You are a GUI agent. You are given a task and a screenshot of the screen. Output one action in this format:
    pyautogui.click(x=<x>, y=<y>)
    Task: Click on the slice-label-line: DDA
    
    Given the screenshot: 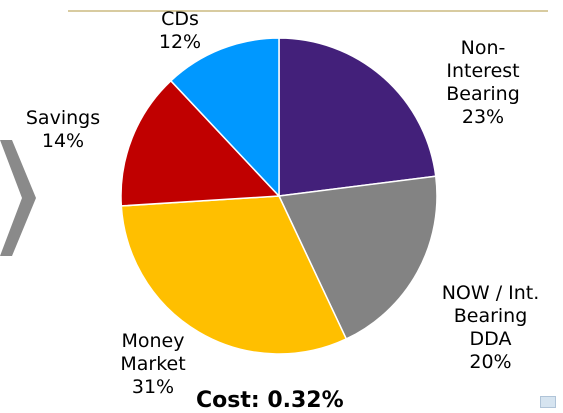 What is the action you would take?
    pyautogui.click(x=490, y=339)
    